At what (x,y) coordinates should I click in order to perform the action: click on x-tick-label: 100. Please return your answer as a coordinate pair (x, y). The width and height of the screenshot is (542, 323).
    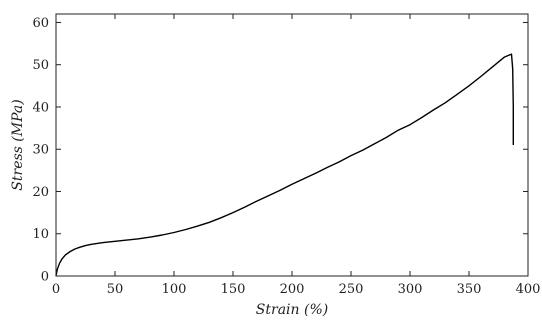
    Looking at the image, I should click on (174, 289).